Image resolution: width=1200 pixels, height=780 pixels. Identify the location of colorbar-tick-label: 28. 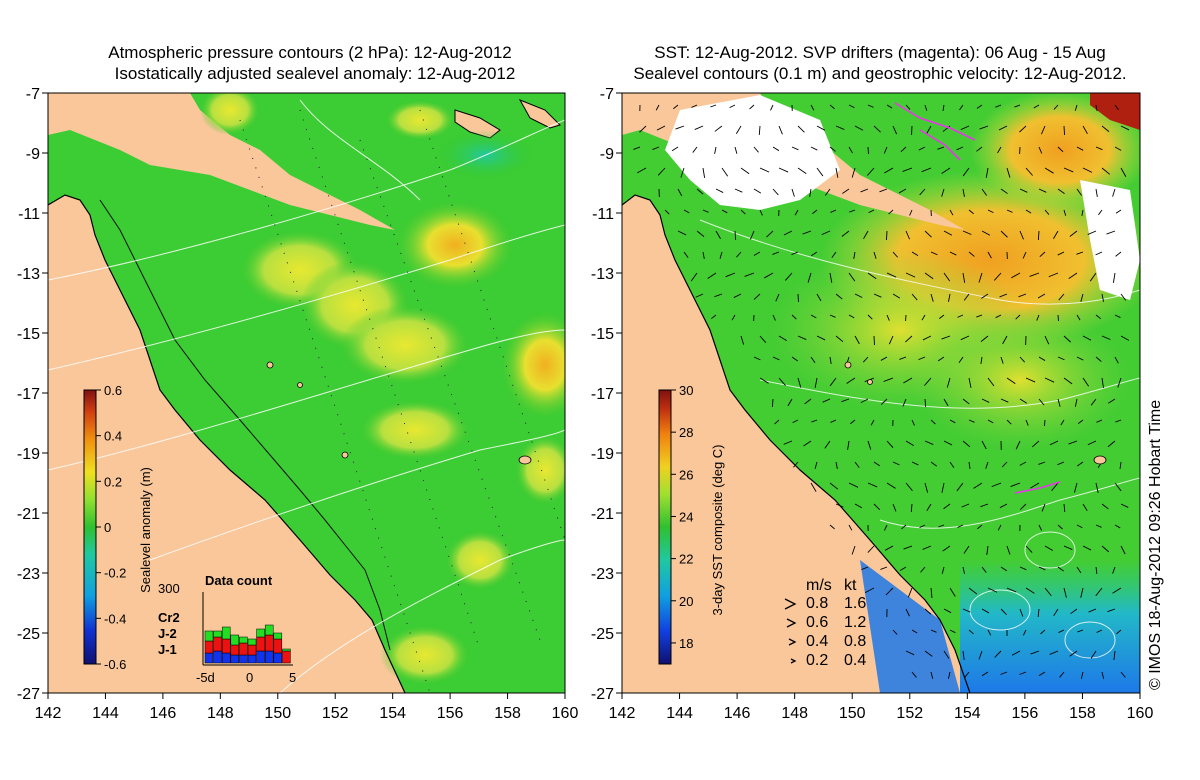
(686, 432).